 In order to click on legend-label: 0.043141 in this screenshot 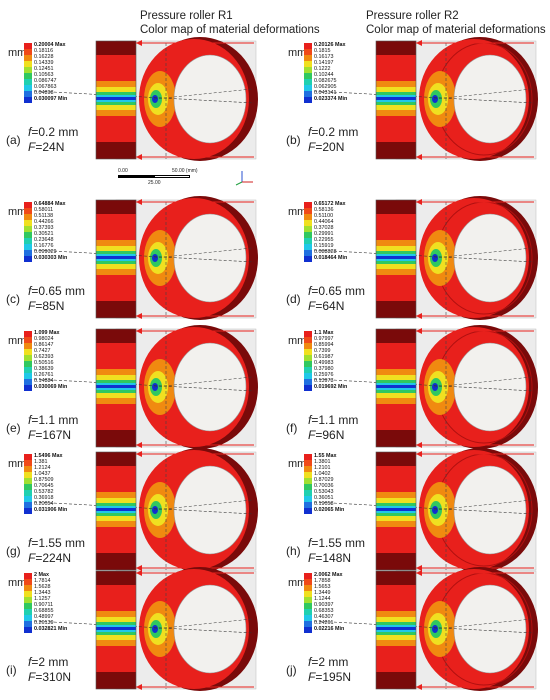, I will do `click(325, 93)`.